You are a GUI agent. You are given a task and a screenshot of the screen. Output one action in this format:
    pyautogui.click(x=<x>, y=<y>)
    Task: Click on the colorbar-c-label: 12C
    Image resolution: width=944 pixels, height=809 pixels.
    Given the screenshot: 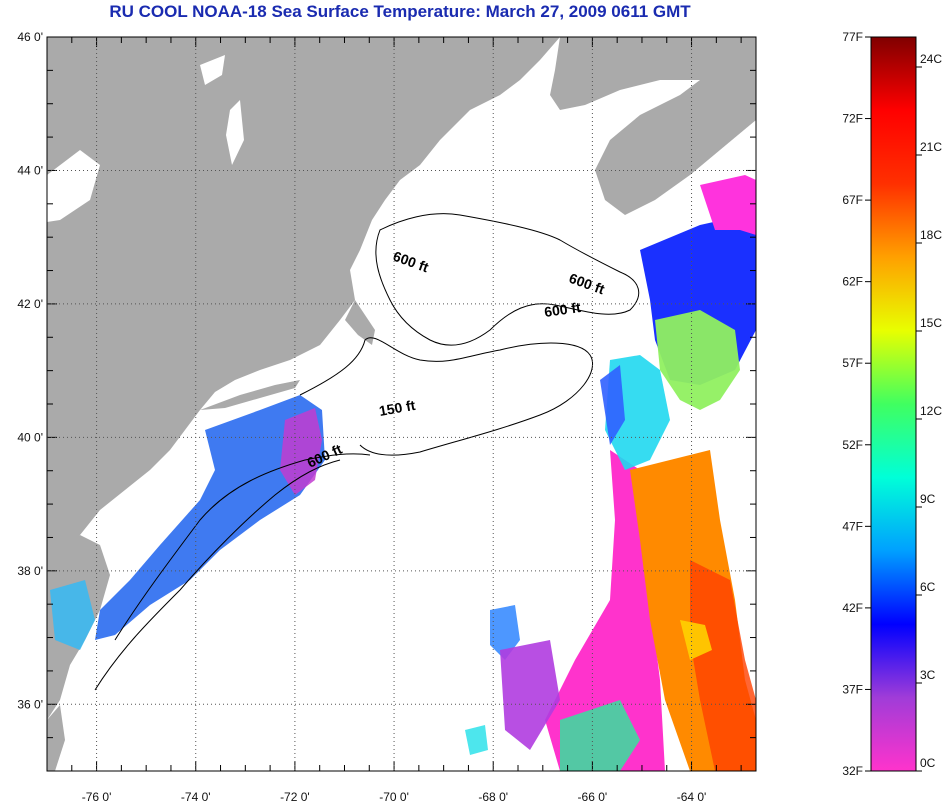 What is the action you would take?
    pyautogui.click(x=931, y=411)
    